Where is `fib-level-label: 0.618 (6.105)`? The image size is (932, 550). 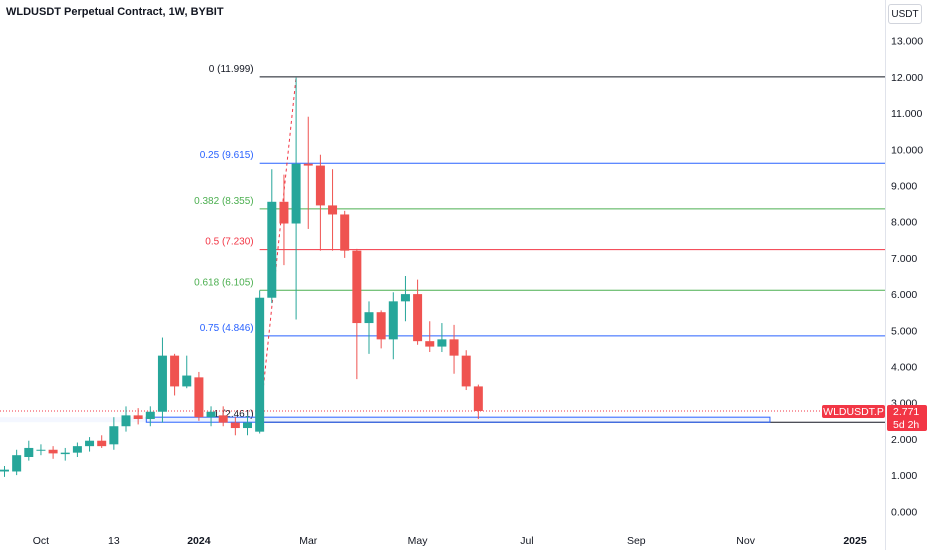
fib-level-label: 0.618 (6.105) is located at coordinates (224, 282).